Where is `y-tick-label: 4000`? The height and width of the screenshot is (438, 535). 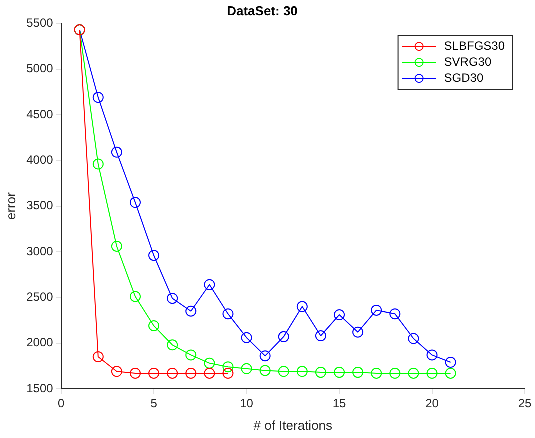
y-tick-label: 4000 is located at coordinates (40, 159).